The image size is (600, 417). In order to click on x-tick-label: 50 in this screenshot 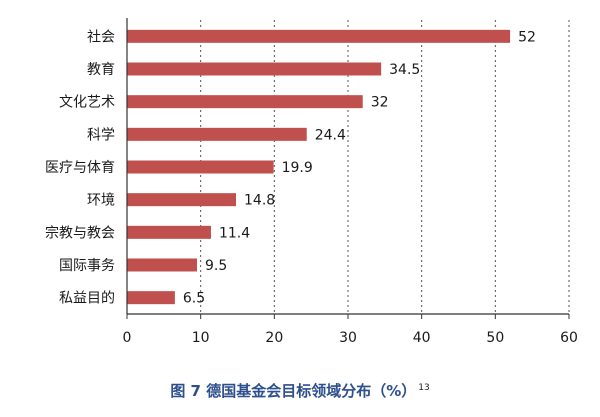, I will do `click(495, 338)`.